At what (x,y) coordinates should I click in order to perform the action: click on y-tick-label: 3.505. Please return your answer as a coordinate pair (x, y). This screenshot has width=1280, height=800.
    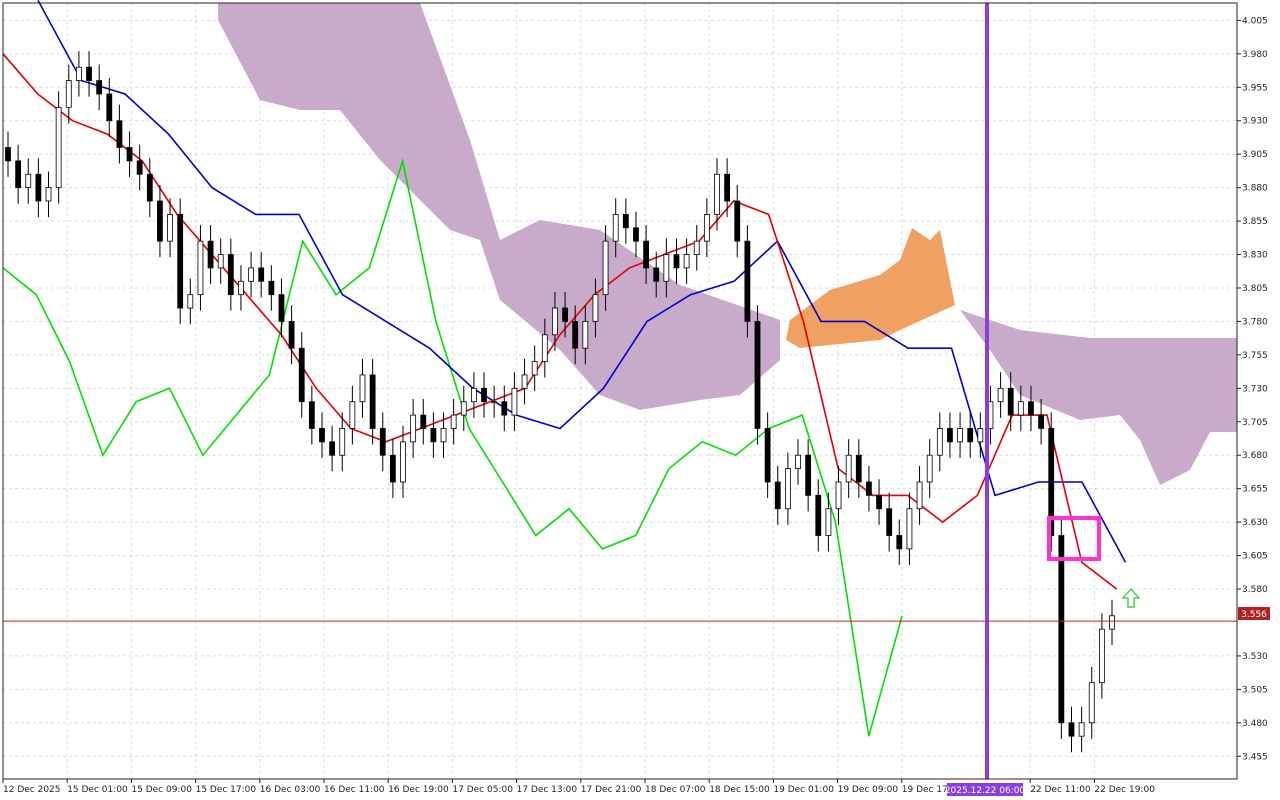
    Looking at the image, I should click on (1255, 690).